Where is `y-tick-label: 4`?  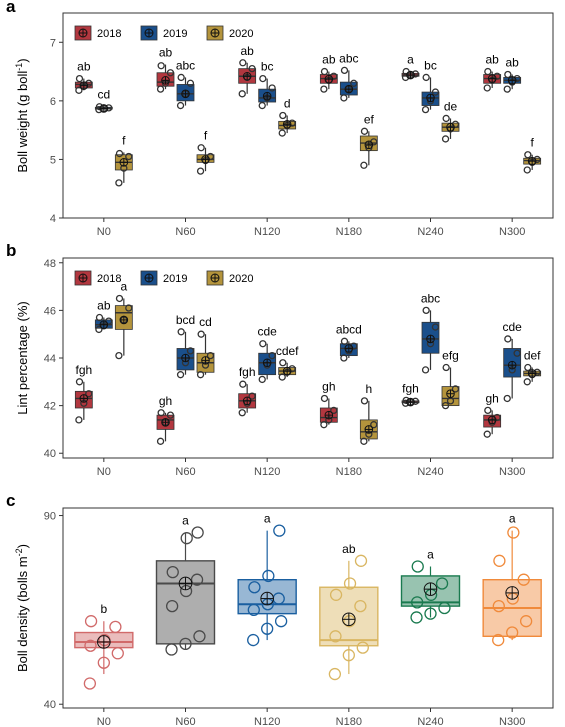 y-tick-label: 4 is located at coordinates (53, 219).